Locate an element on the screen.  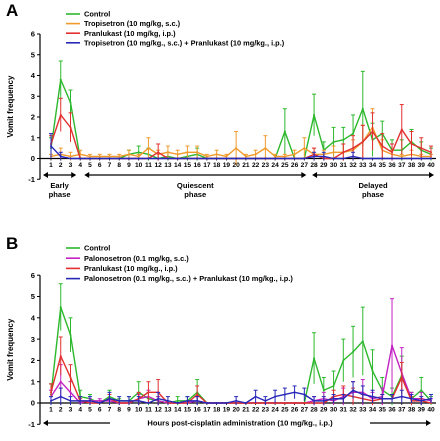
y-tick-label: 2 is located at coordinates (33, 117).